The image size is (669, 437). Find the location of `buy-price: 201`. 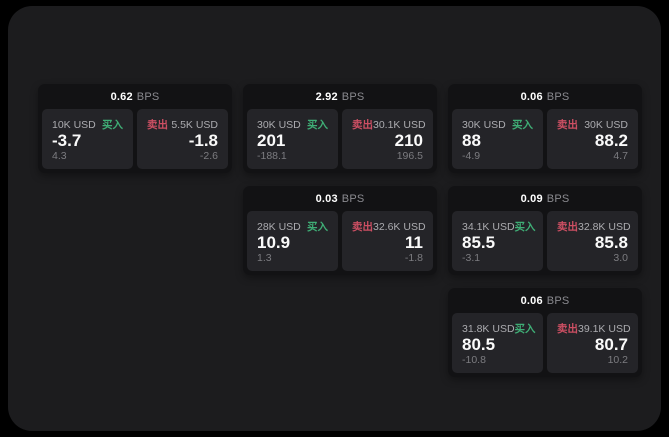

buy-price: 201 is located at coordinates (271, 141).